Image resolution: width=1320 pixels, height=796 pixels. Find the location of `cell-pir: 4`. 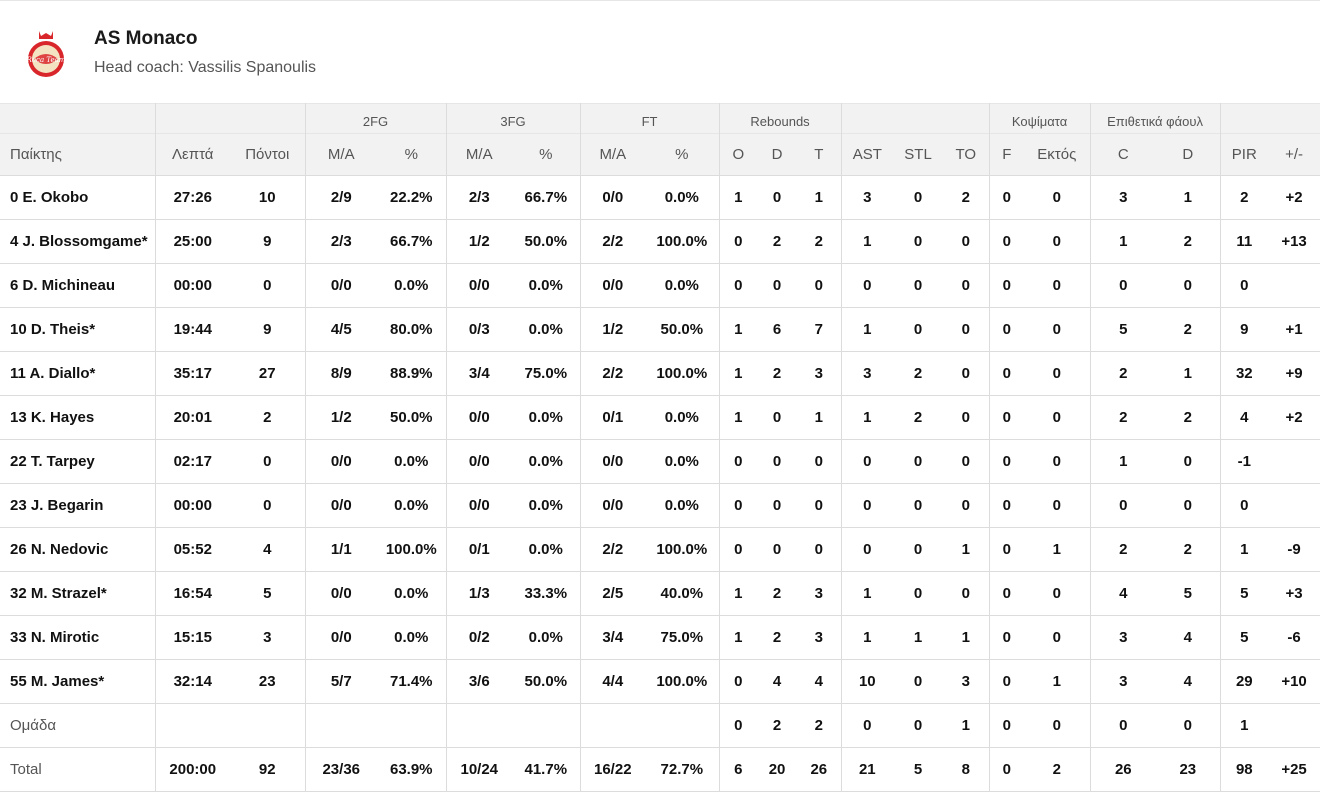

cell-pir: 4 is located at coordinates (1244, 417).